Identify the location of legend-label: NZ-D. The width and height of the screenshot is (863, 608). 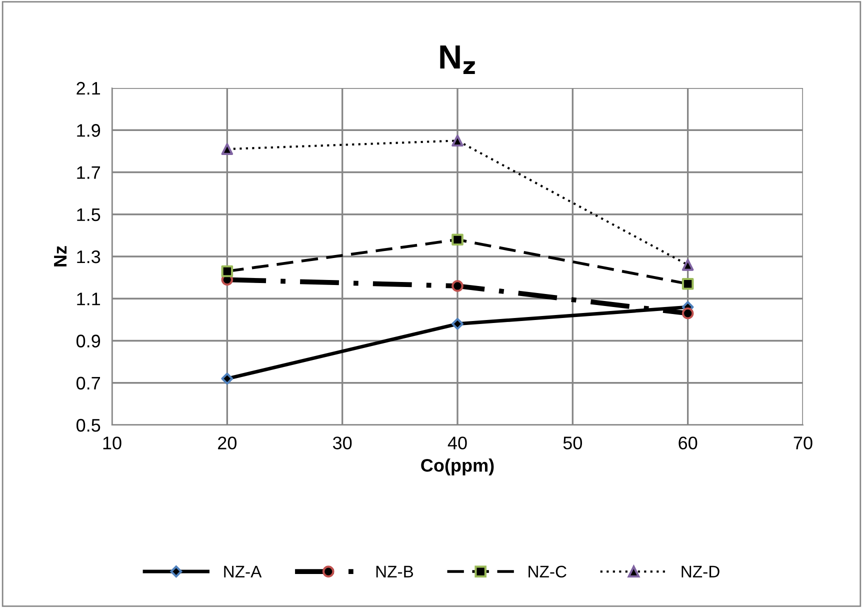
(701, 572).